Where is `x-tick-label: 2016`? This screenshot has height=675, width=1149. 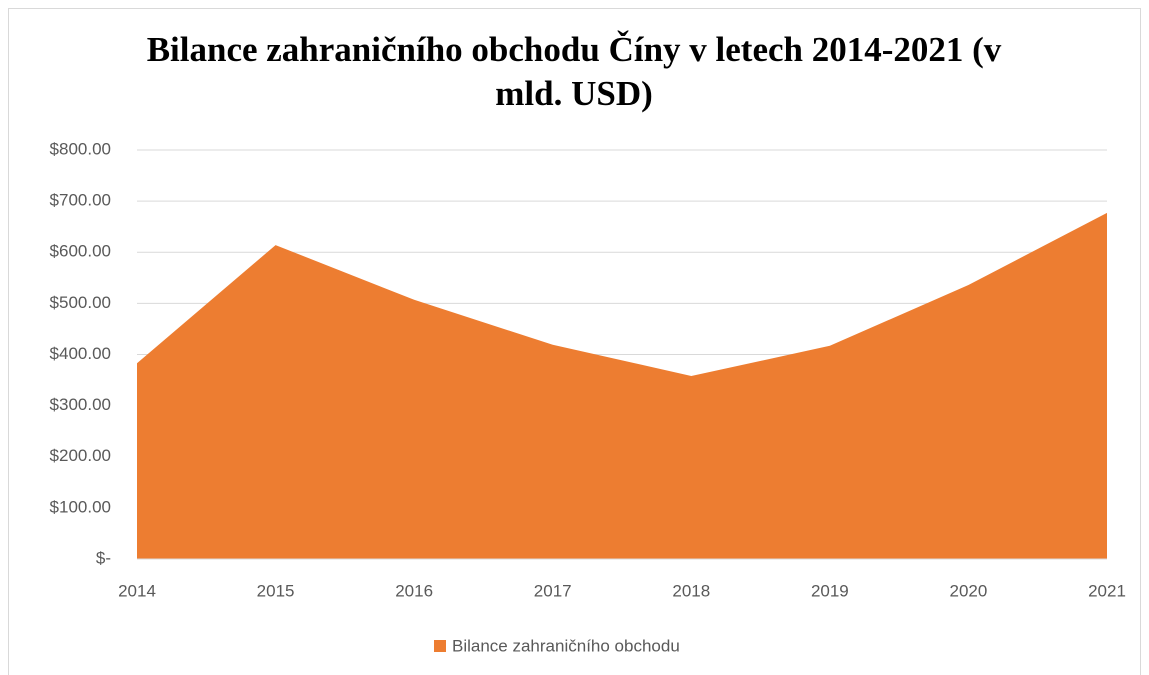 x-tick-label: 2016 is located at coordinates (414, 590).